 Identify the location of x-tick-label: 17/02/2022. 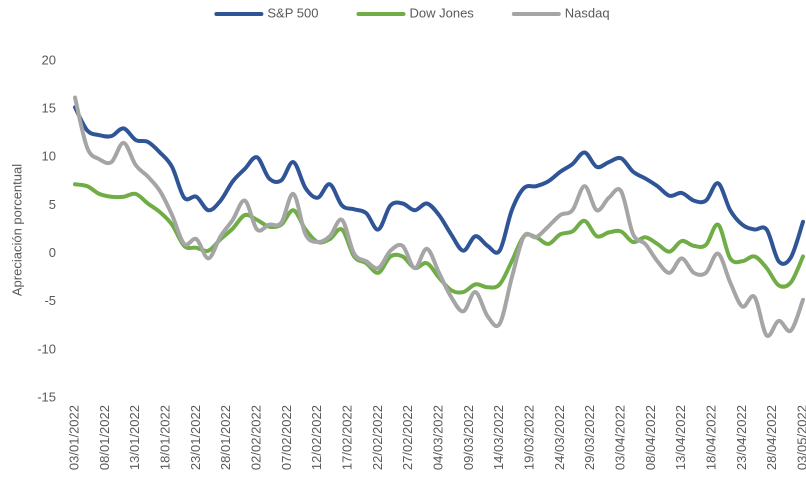
(346, 437).